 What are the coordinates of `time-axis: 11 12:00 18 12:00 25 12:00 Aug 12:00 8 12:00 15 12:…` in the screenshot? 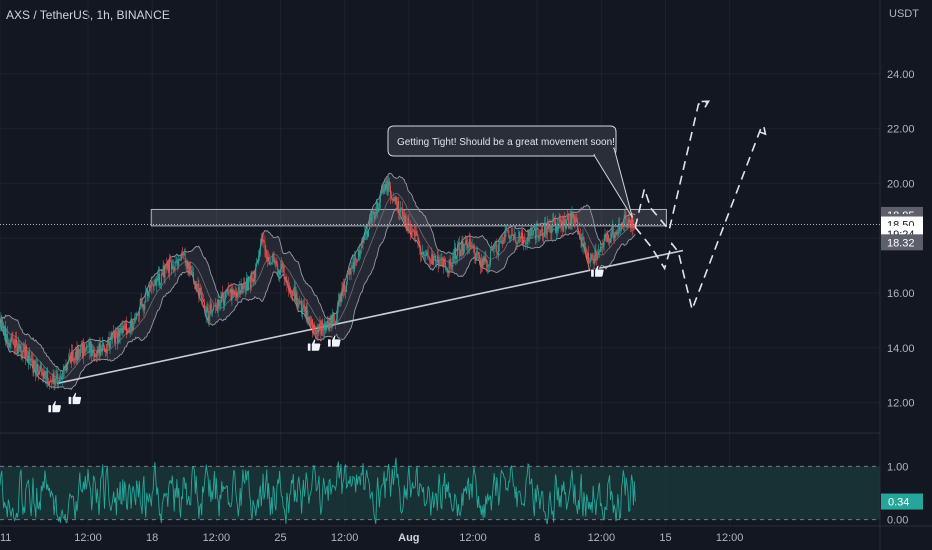 It's located at (466, 534).